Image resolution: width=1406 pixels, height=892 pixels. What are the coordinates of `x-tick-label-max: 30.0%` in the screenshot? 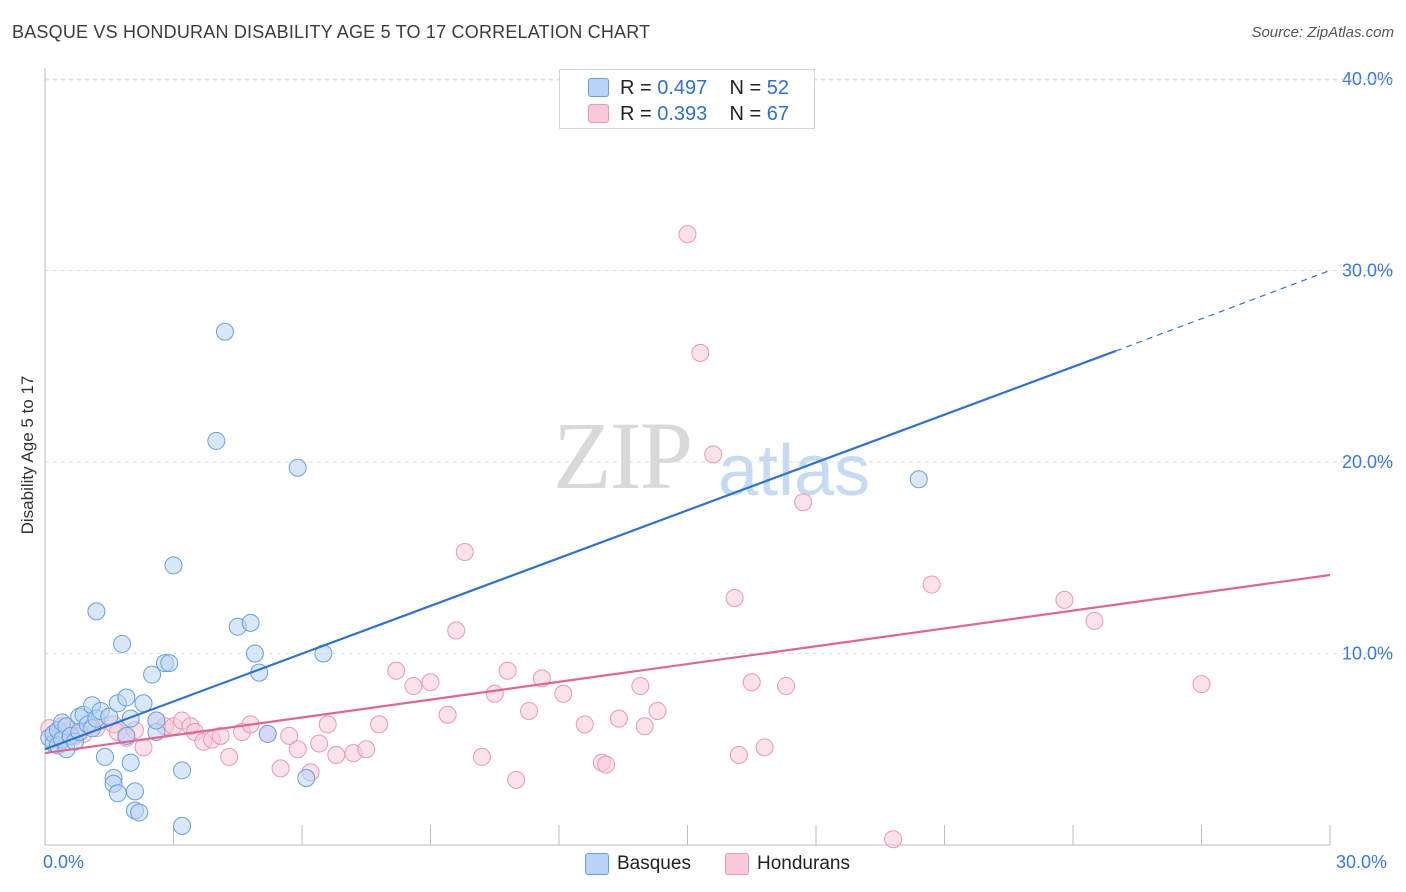 It's located at (1362, 862).